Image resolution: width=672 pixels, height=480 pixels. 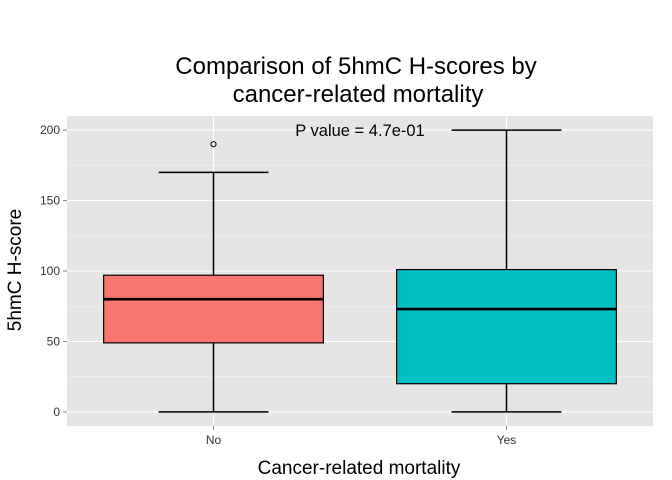 I want to click on y-tick-label: 50, so click(x=54, y=341).